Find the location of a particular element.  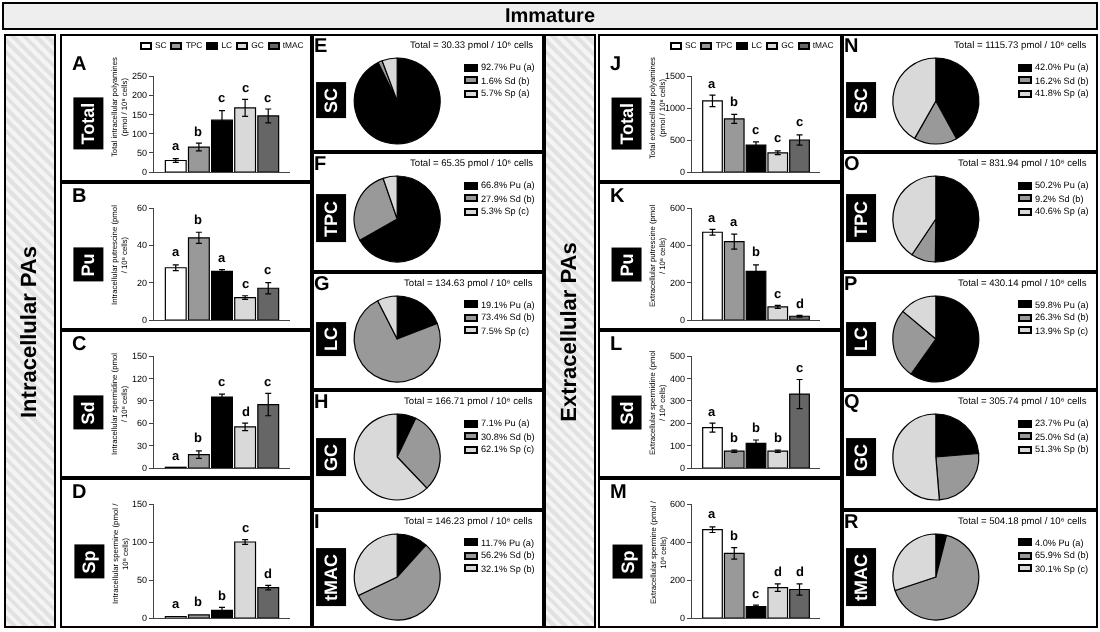

chart-title: H is located at coordinates (321, 403).